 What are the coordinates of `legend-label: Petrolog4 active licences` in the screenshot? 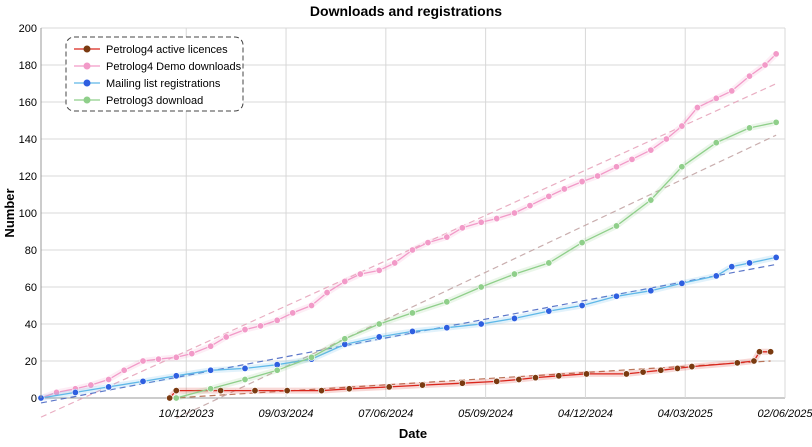 It's located at (167, 50).